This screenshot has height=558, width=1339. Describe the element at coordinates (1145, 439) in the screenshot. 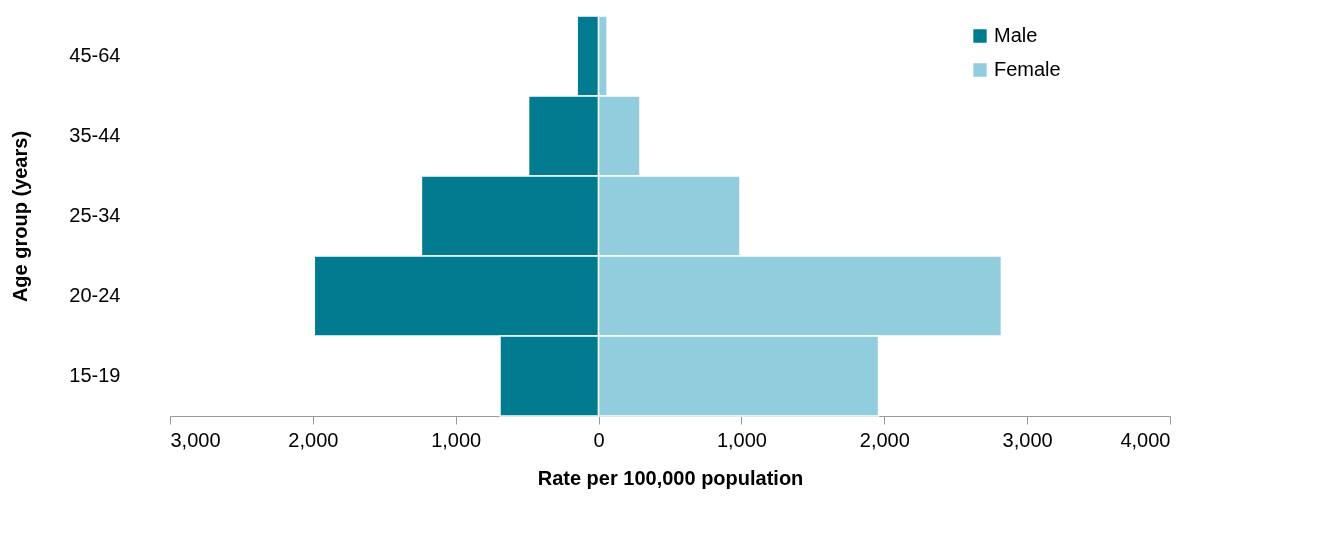

I see `x-tick-label: 4,000` at that location.